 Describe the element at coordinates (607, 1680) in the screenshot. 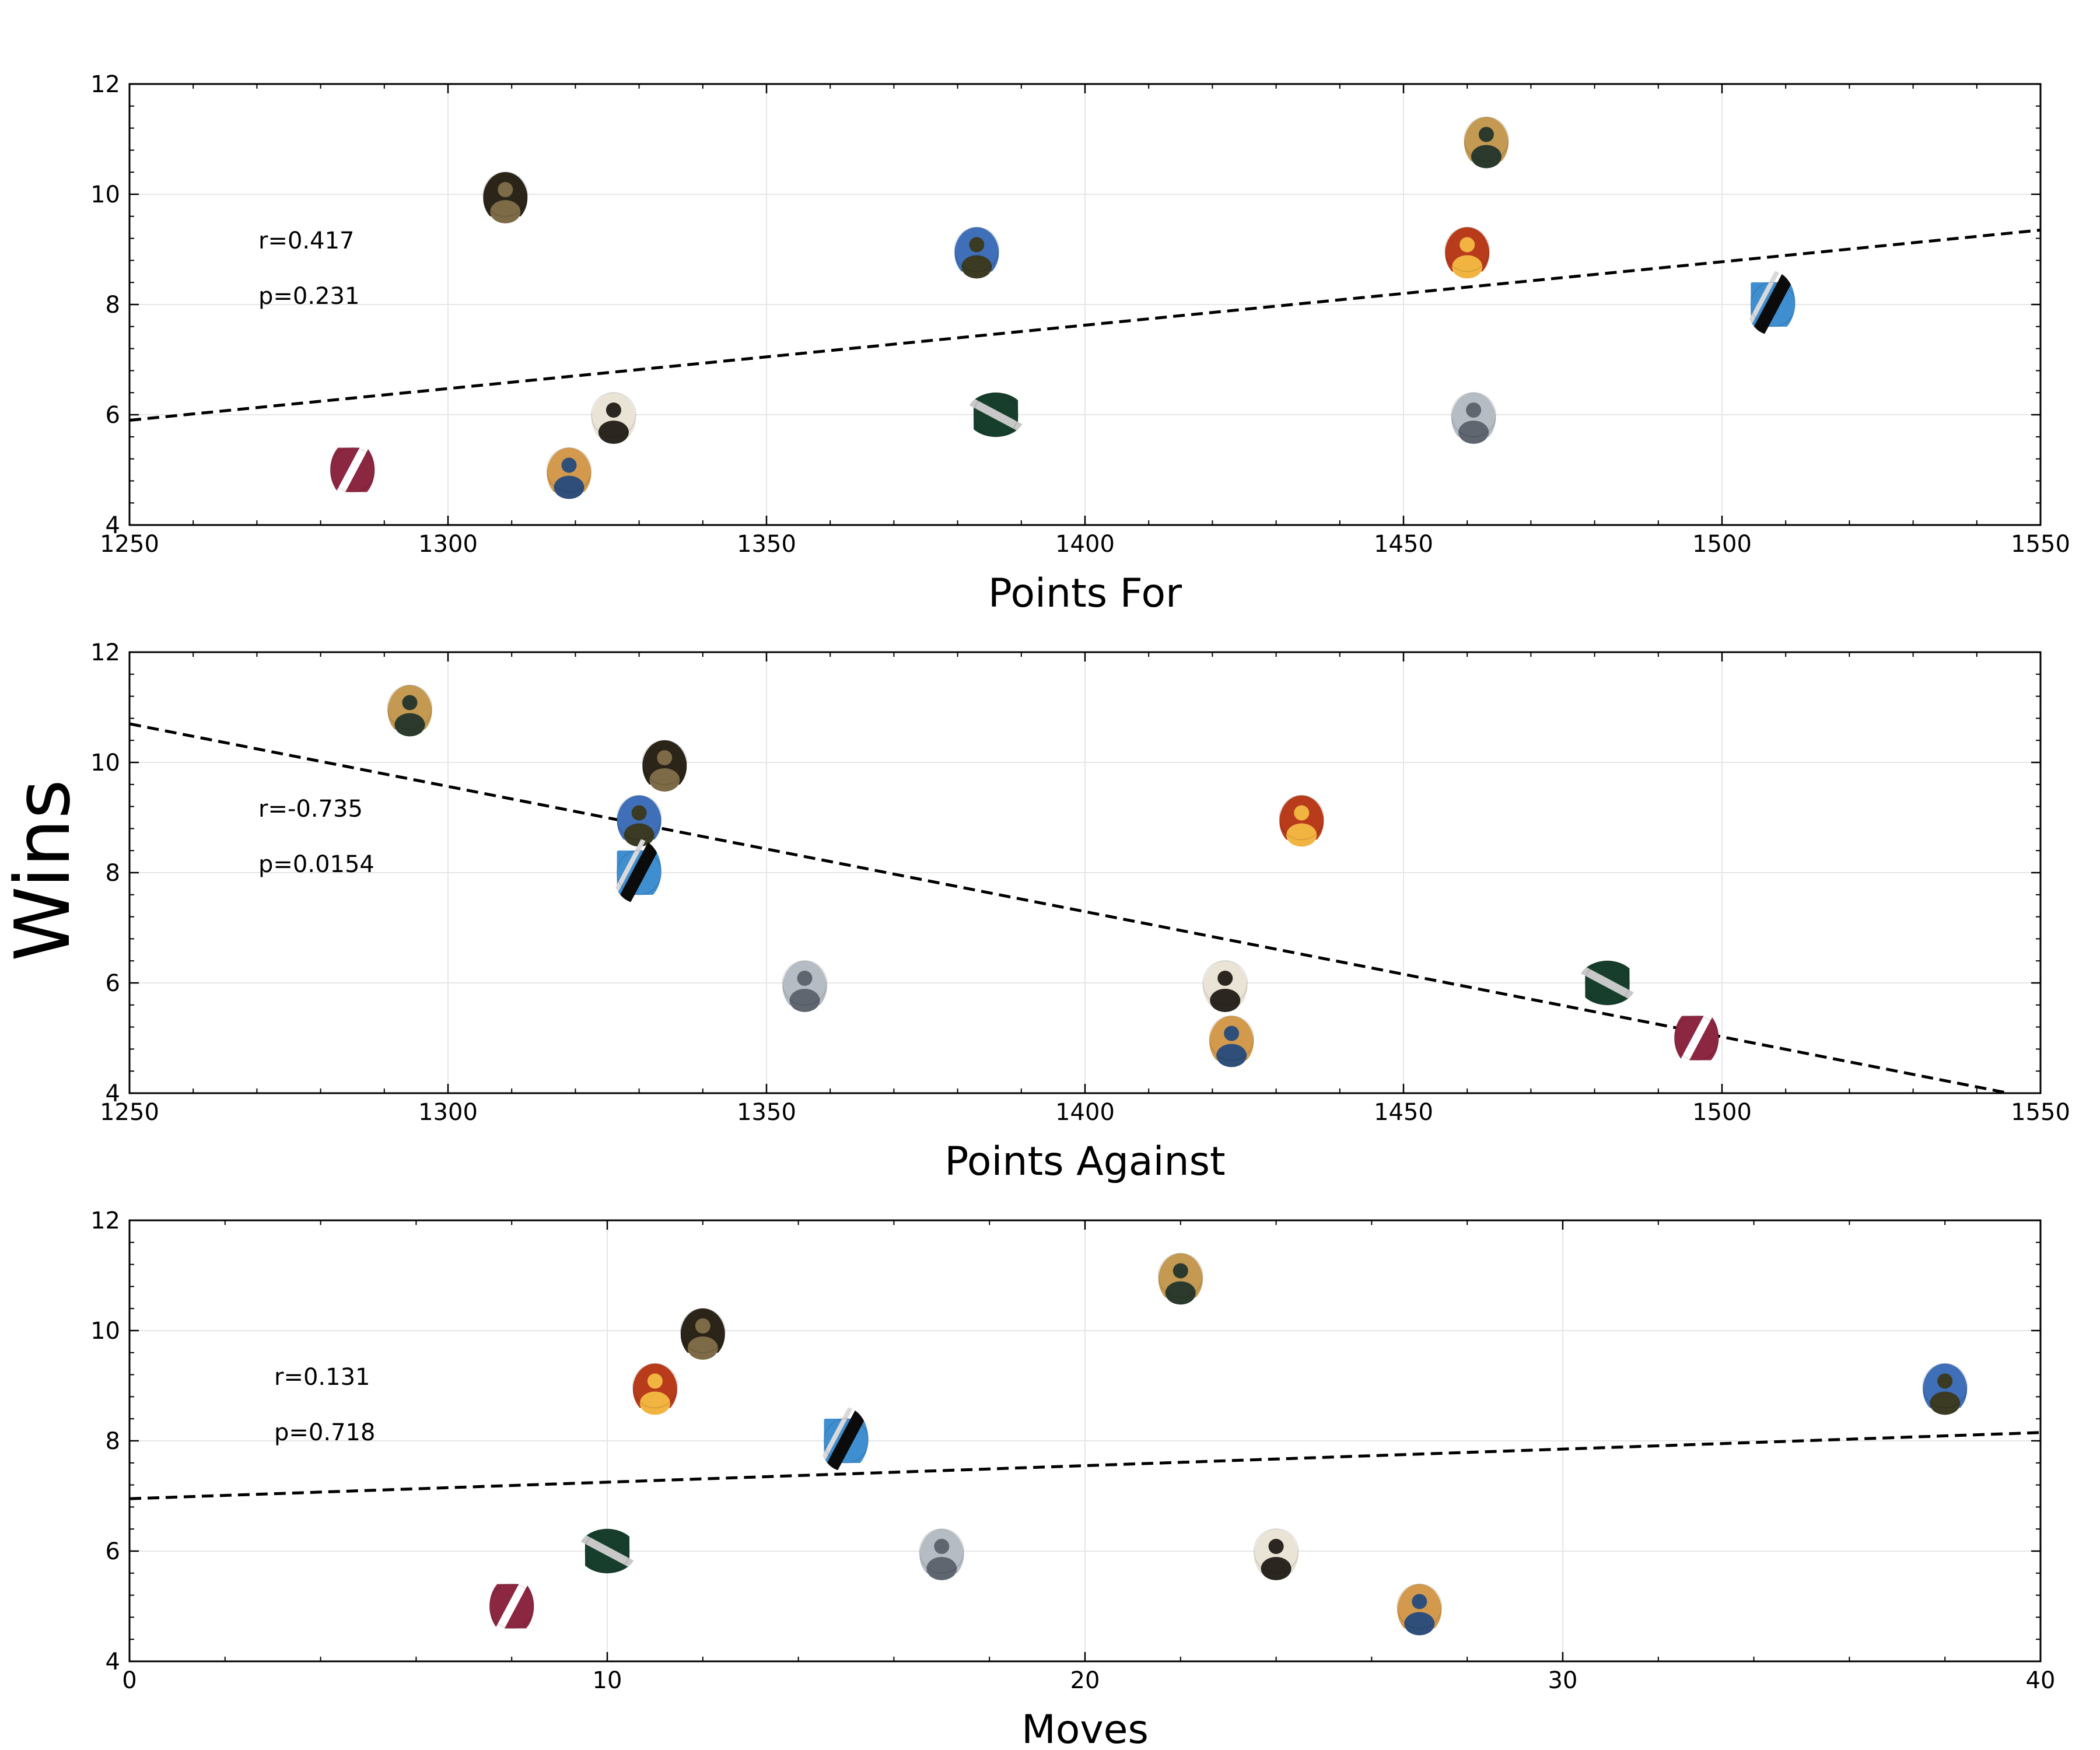

I see `x-tick-label: 10` at that location.